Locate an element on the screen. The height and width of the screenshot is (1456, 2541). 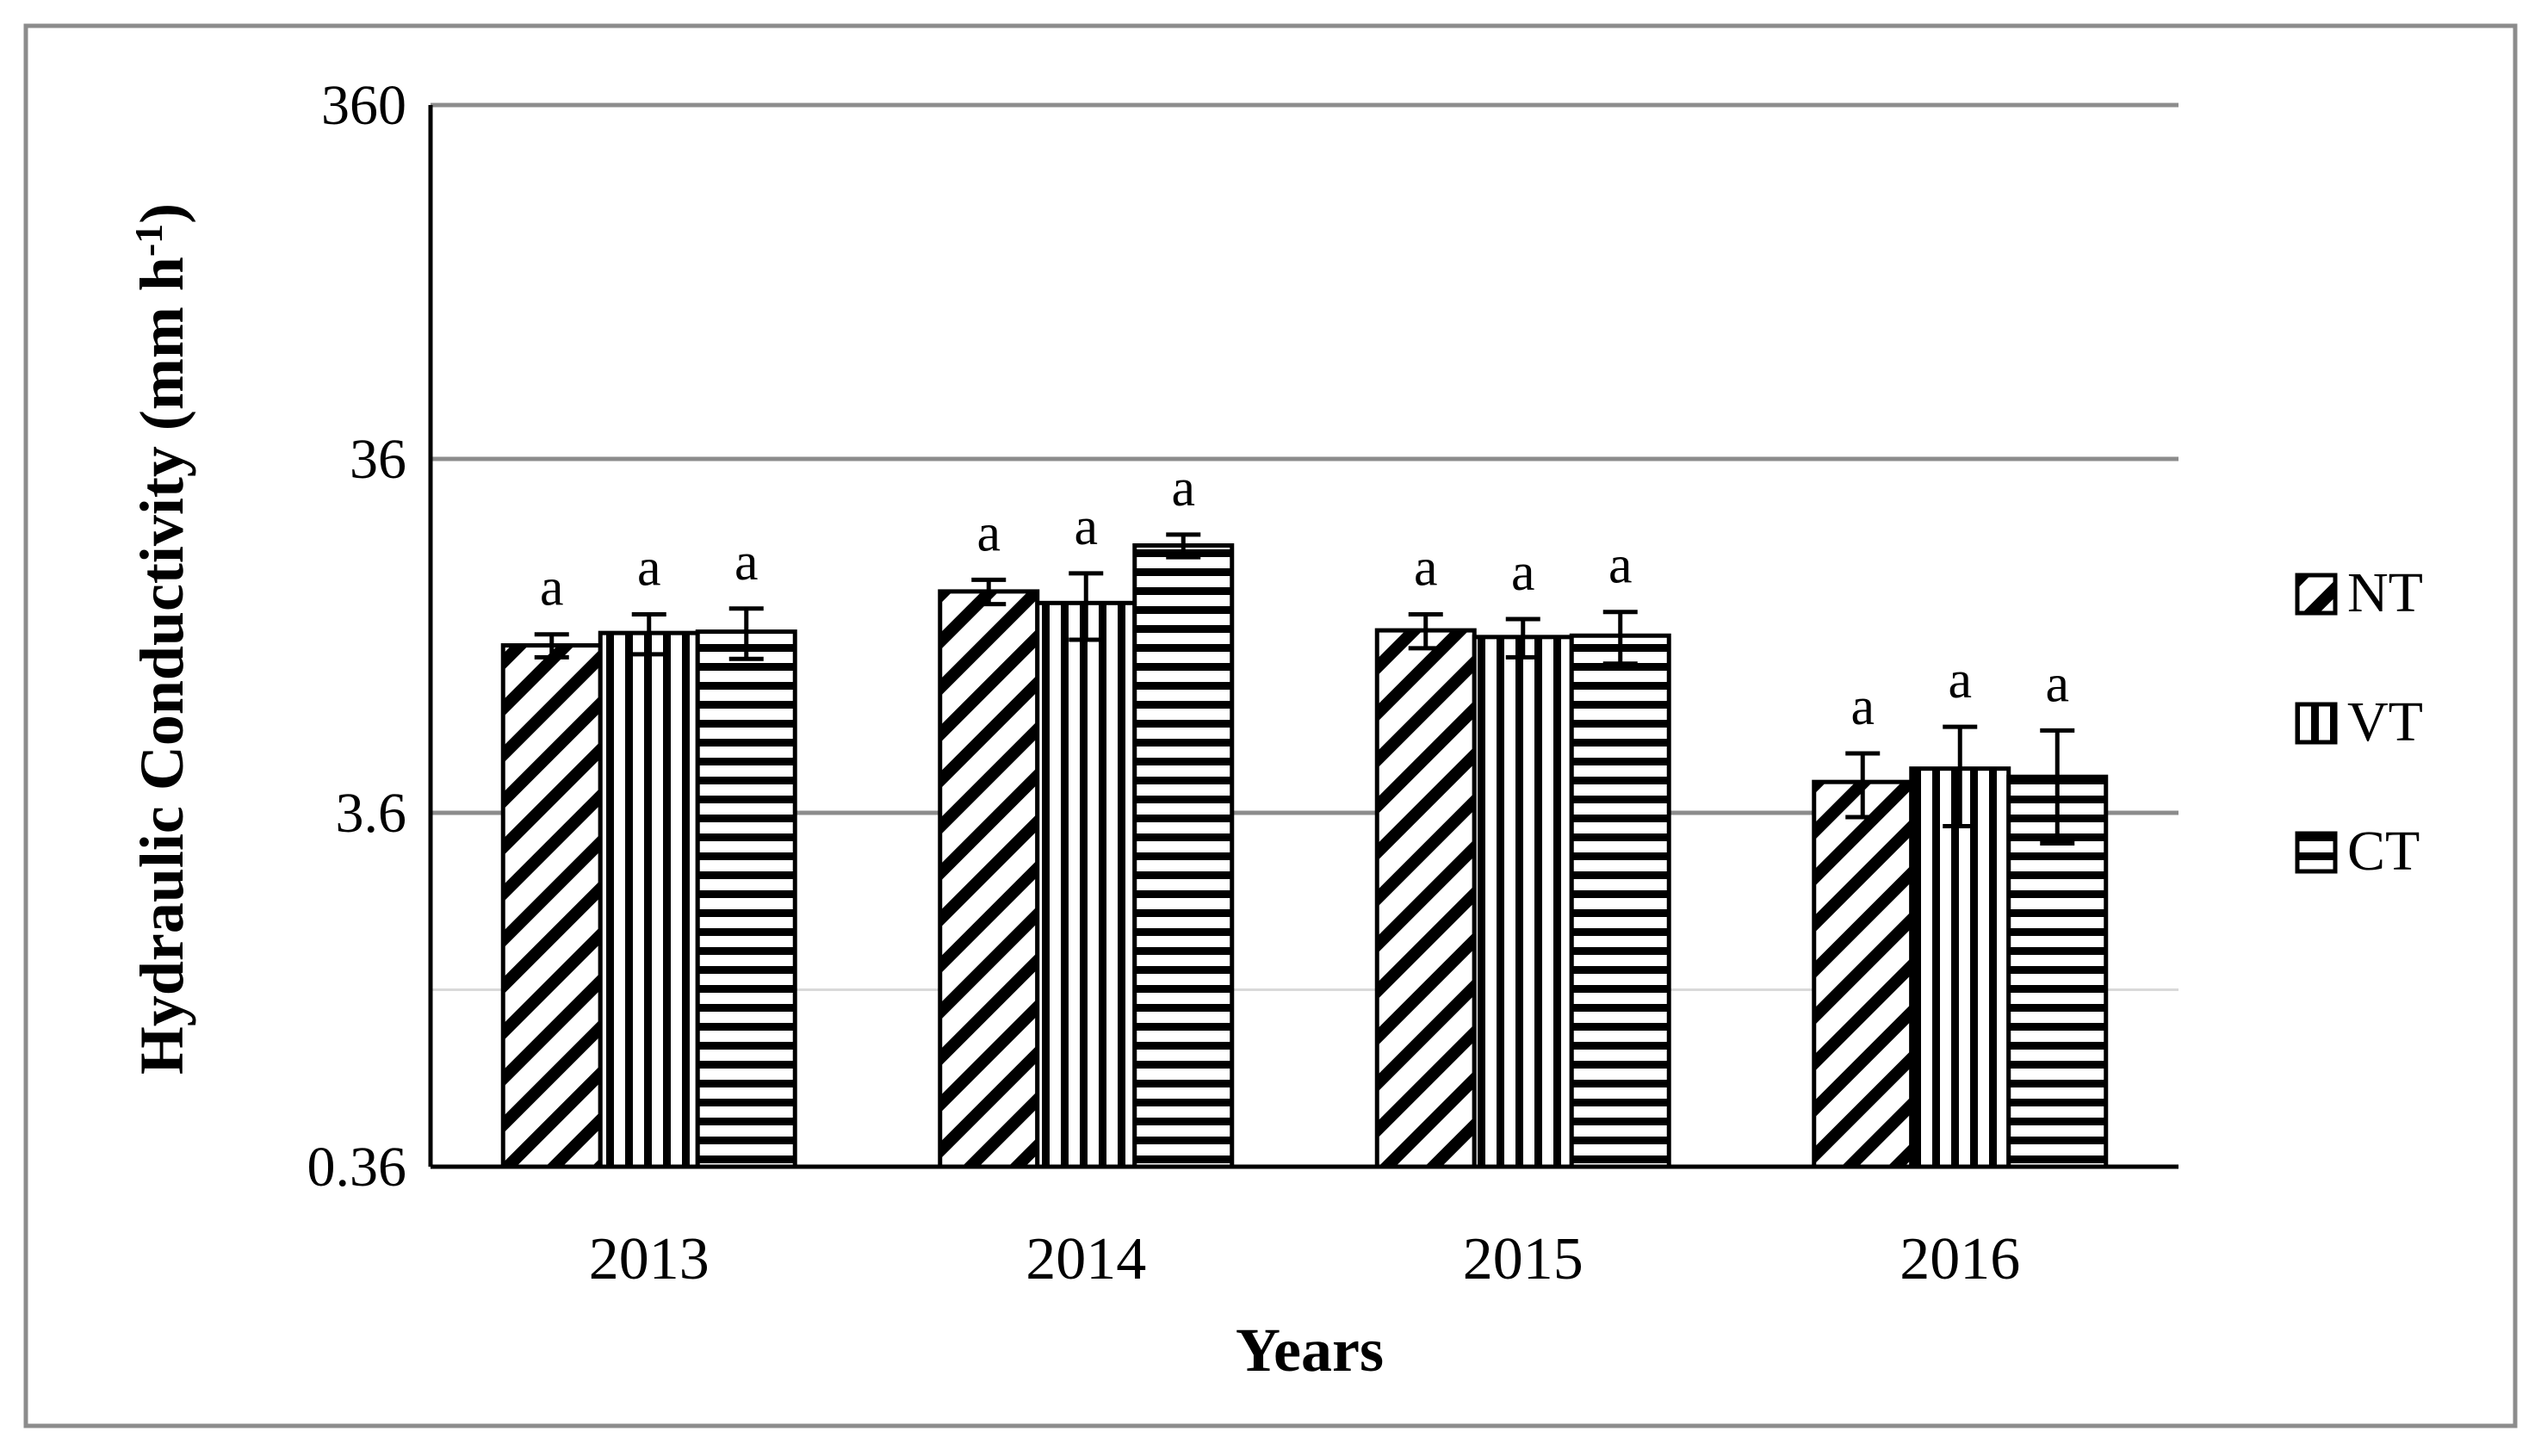
y-axis-title-close: ) is located at coordinates (162, 214).